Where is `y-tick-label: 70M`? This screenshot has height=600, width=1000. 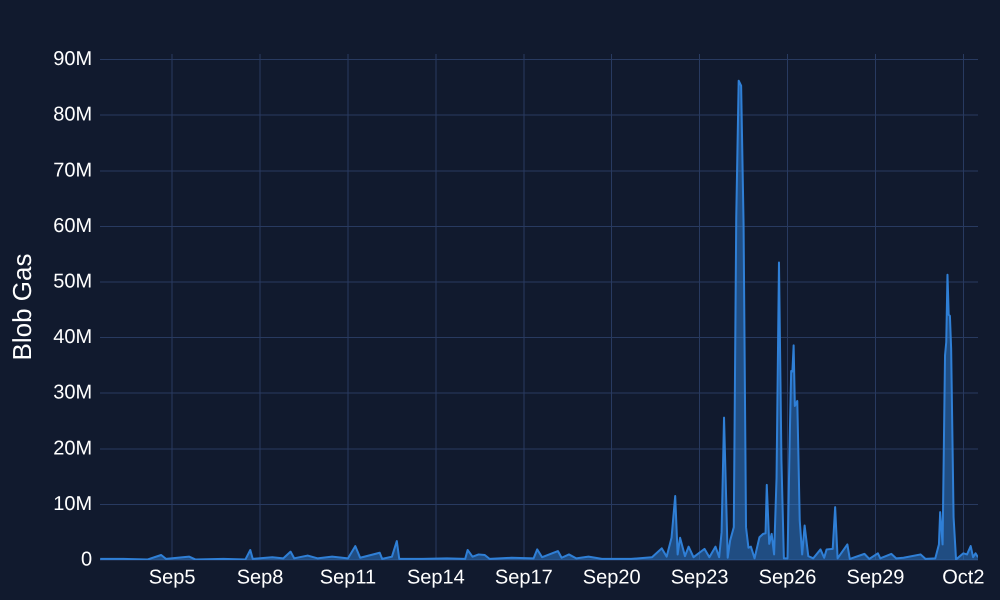 y-tick-label: 70M is located at coordinates (72, 170).